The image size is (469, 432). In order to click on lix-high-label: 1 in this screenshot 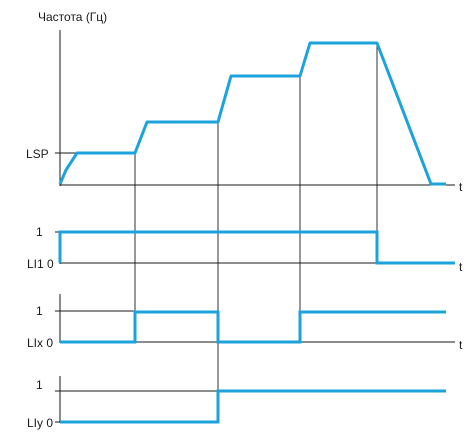, I will do `click(39, 311)`.